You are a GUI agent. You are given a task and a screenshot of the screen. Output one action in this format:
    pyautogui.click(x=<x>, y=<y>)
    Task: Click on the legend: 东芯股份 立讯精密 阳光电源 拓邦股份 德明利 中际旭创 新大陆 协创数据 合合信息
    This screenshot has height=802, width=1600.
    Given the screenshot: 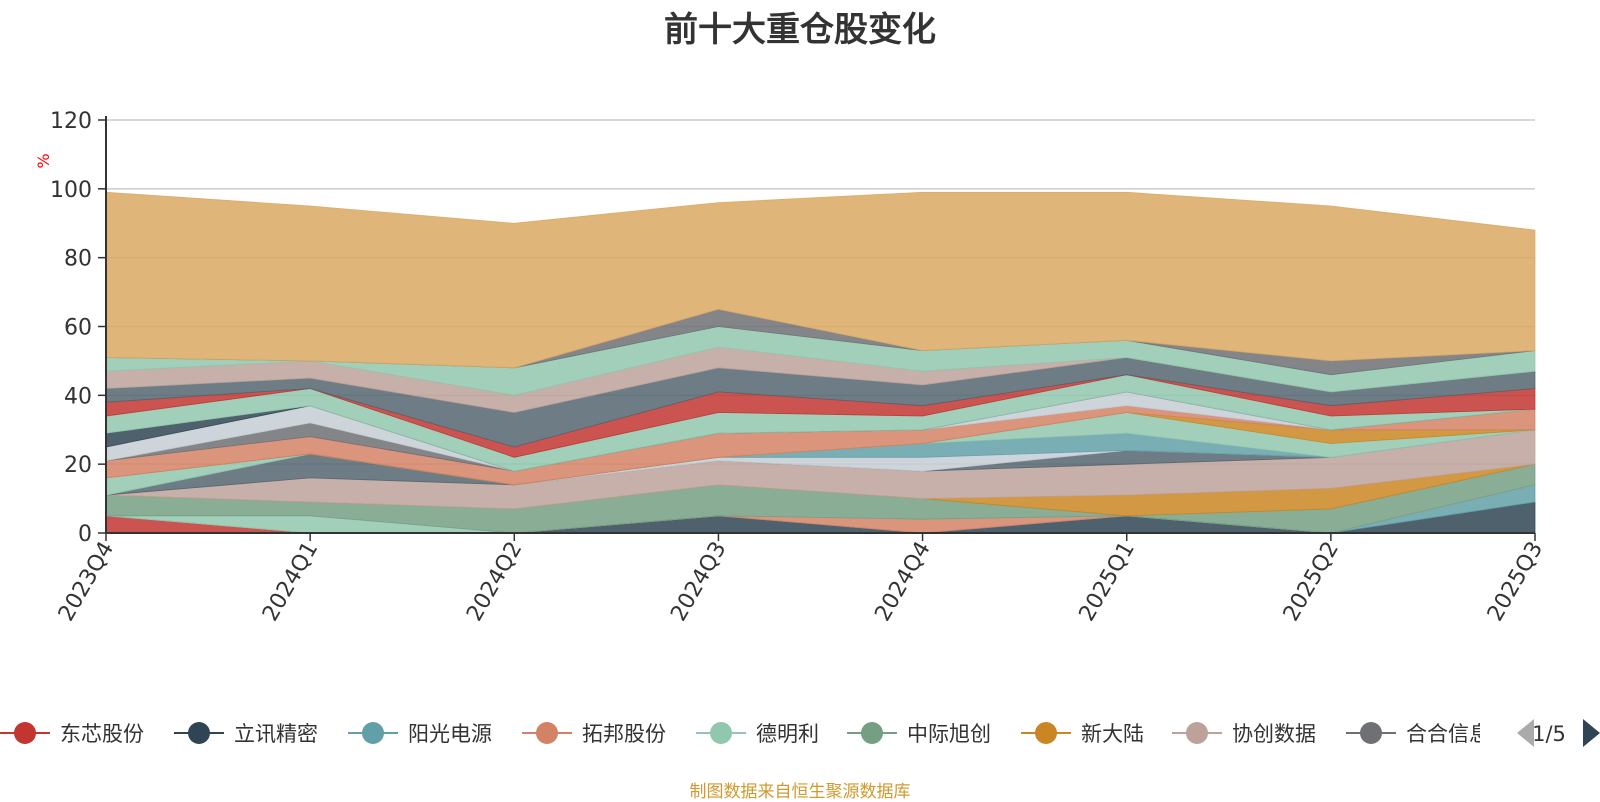 What is the action you would take?
    pyautogui.click(x=745, y=734)
    